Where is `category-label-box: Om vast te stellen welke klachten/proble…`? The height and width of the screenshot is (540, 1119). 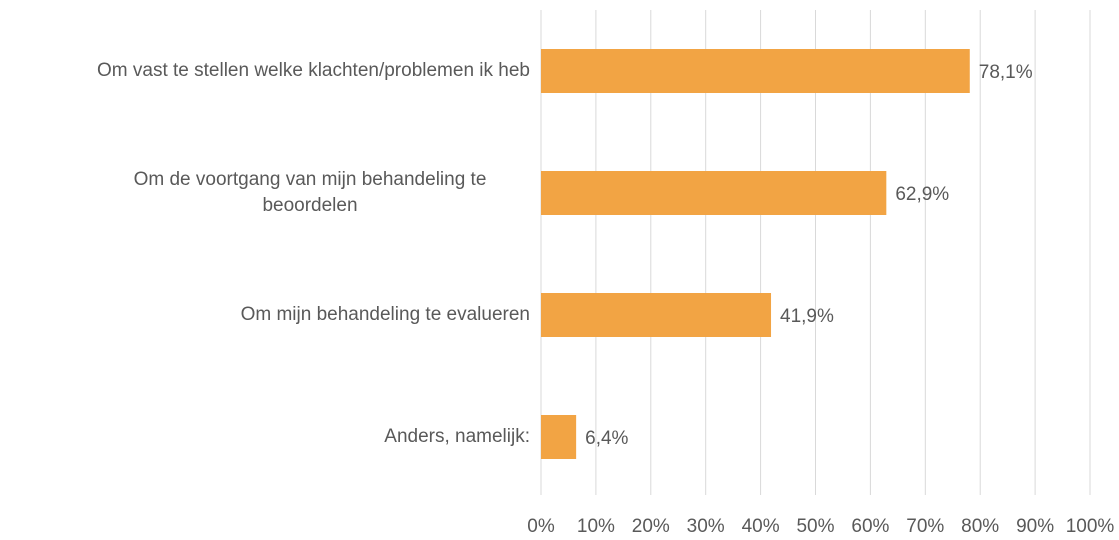
category-label-box: Om vast te stellen welke klachten/proble… is located at coordinates (265, 71).